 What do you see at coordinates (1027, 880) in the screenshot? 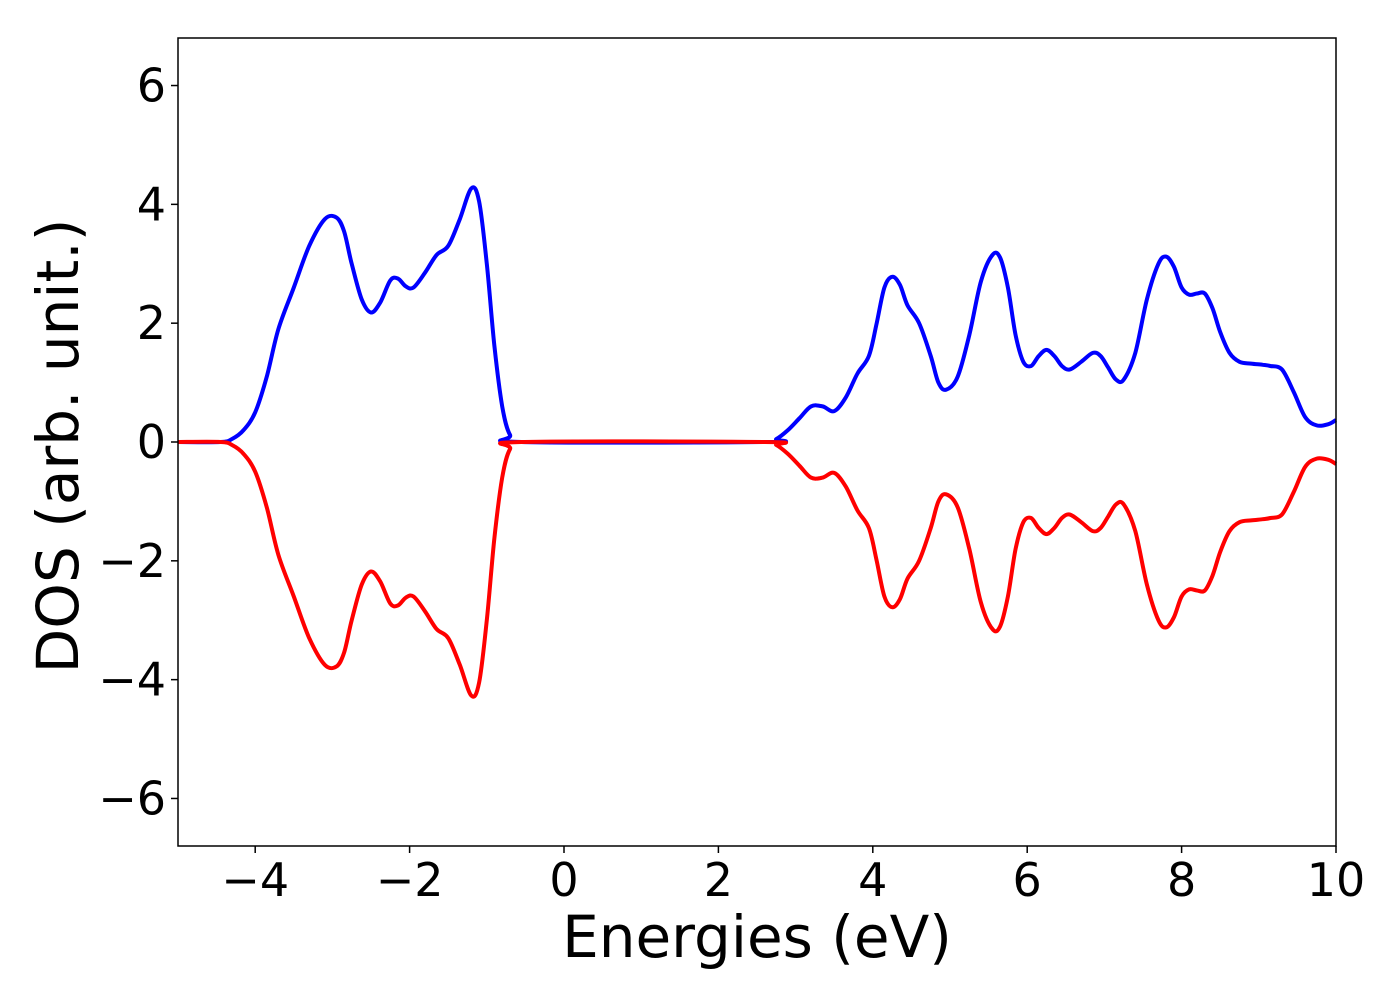
I see `x-tick-label: 6` at bounding box center [1027, 880].